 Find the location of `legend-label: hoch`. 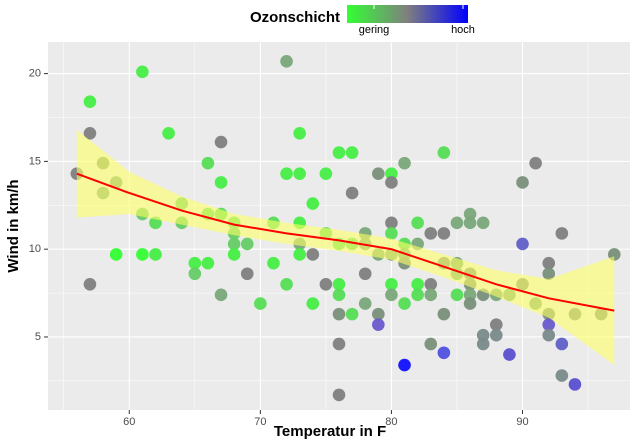

legend-label: hoch is located at coordinates (463, 30).